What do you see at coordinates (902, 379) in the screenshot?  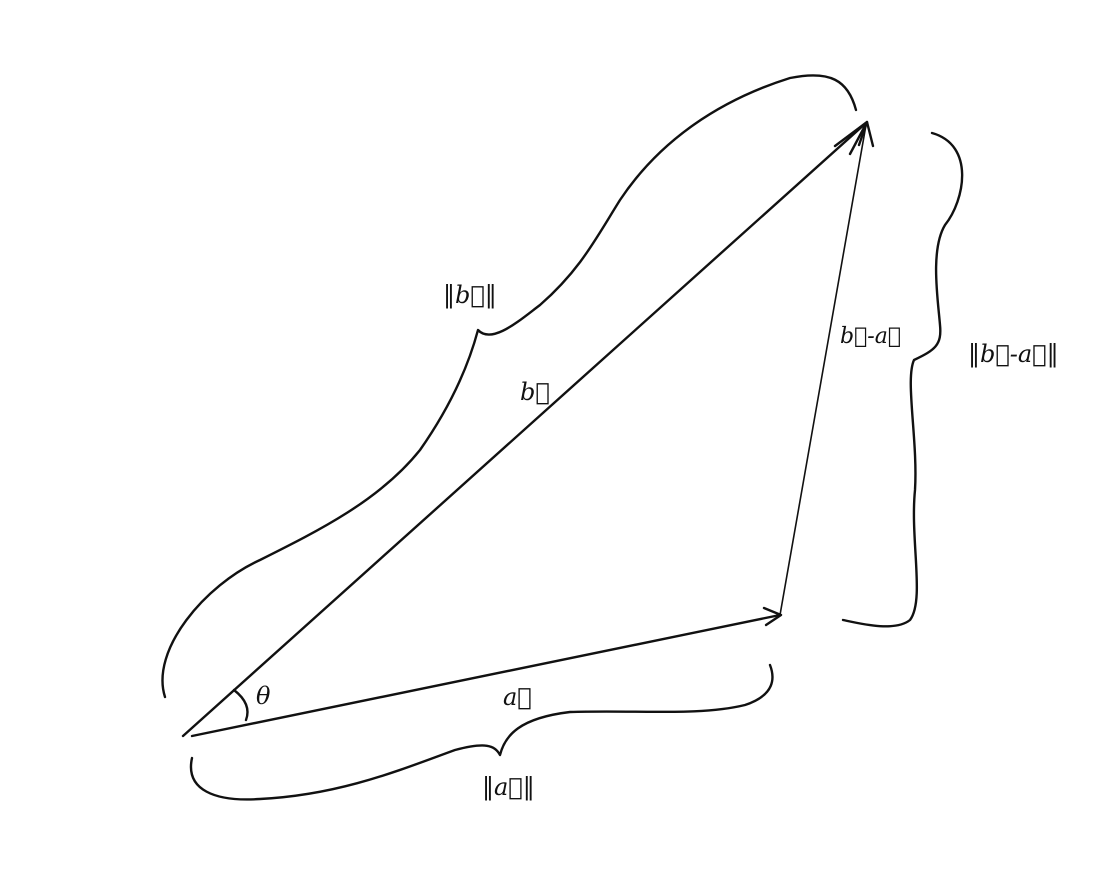 I see `brace-norm-b-minus-a` at bounding box center [902, 379].